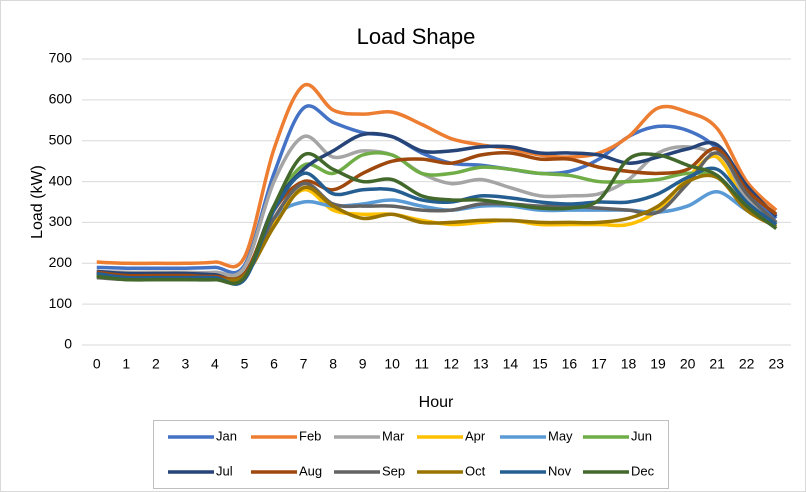 The width and height of the screenshot is (806, 492). What do you see at coordinates (304, 364) in the screenshot?
I see `x-tick-label: 7` at bounding box center [304, 364].